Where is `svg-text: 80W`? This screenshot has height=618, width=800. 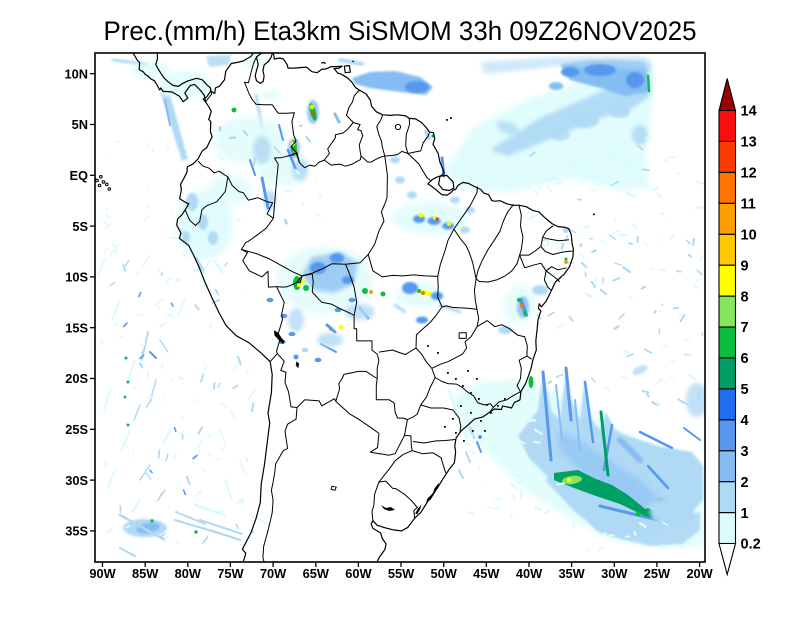
svg-text: 80W is located at coordinates (188, 573).